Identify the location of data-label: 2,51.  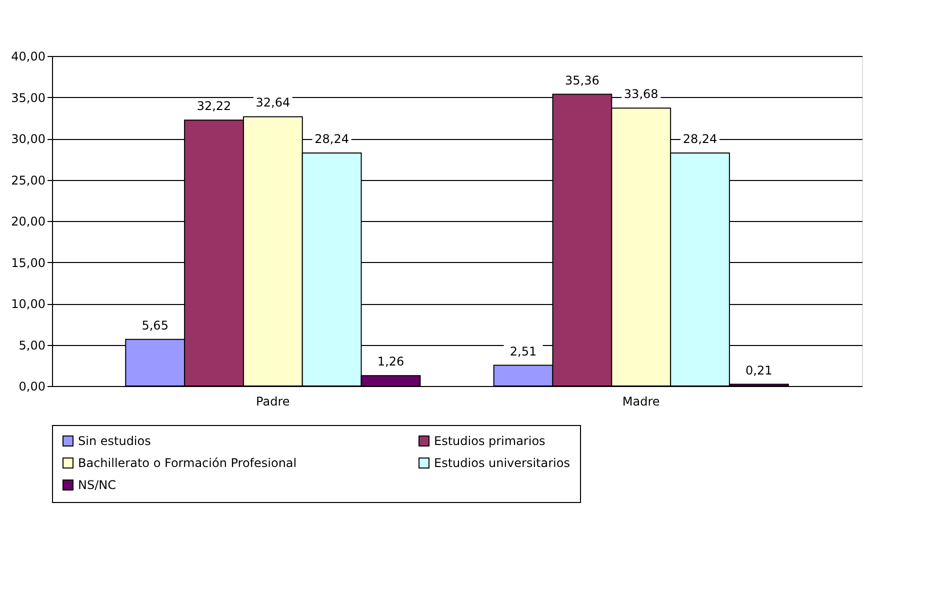
(523, 351).